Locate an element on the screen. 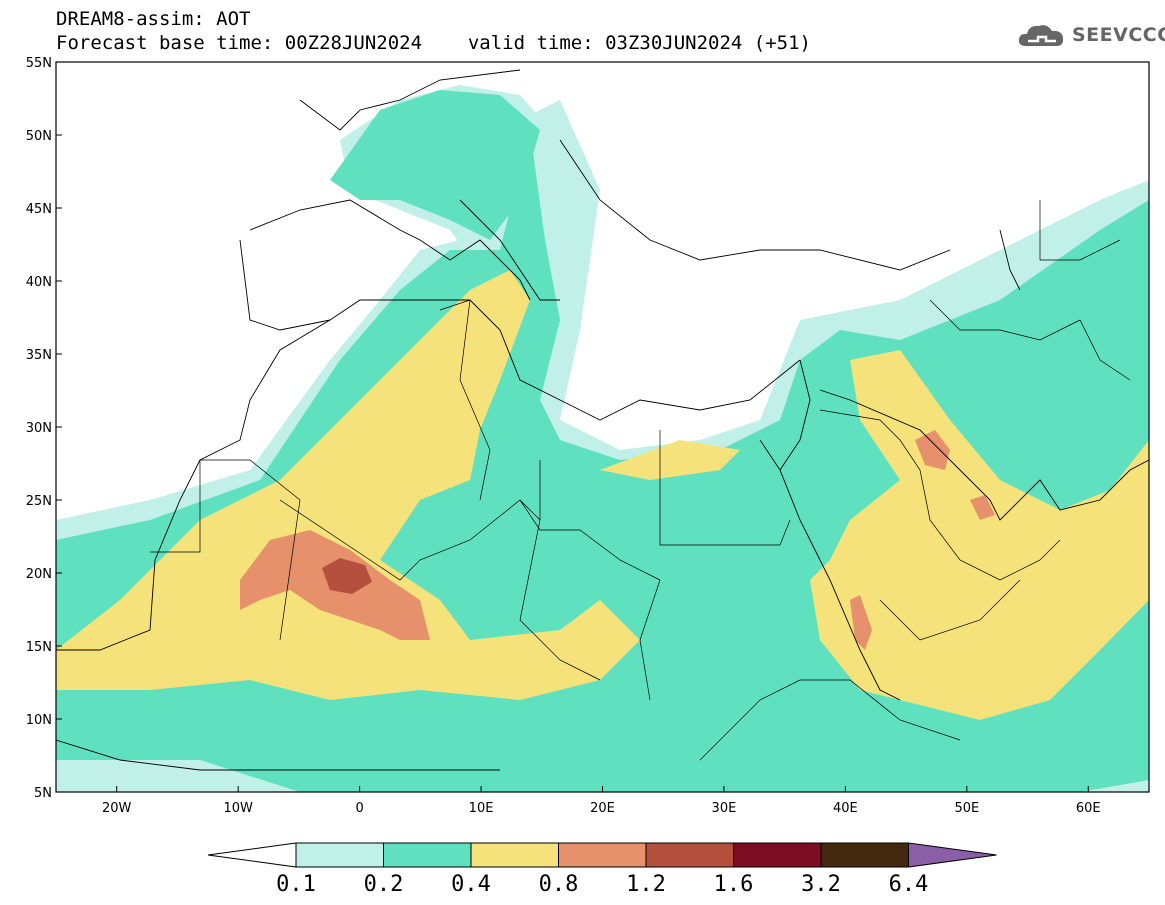 This screenshot has height=905, width=1165. lon-tick-label: 30E is located at coordinates (724, 808).